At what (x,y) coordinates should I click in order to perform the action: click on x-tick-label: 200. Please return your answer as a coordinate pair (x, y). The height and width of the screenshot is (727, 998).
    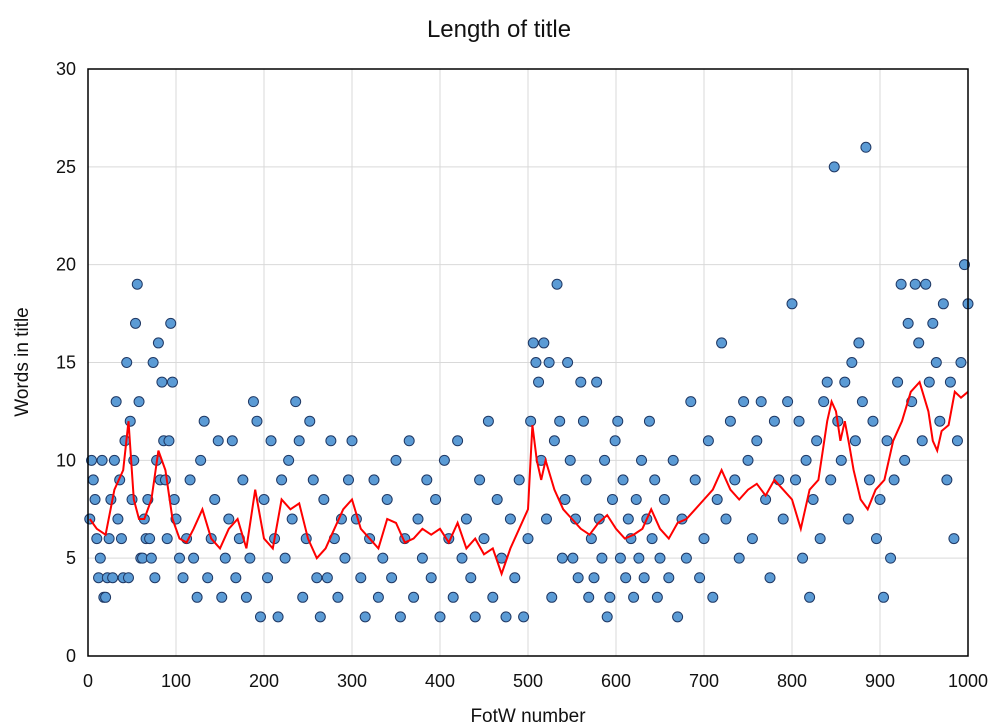
    Looking at the image, I should click on (264, 681).